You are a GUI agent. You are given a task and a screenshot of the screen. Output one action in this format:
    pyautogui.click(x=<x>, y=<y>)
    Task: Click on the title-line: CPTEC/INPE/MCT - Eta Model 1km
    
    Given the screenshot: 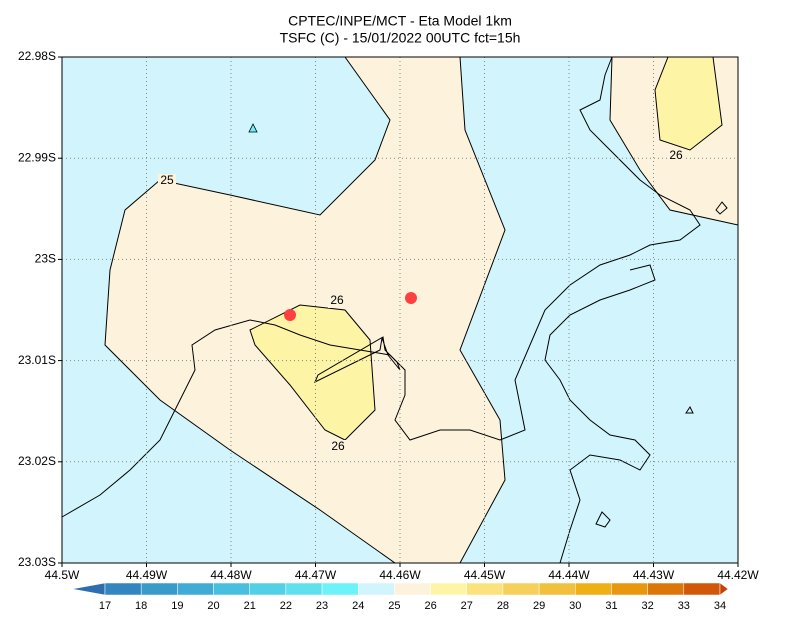 What is the action you would take?
    pyautogui.click(x=400, y=21)
    